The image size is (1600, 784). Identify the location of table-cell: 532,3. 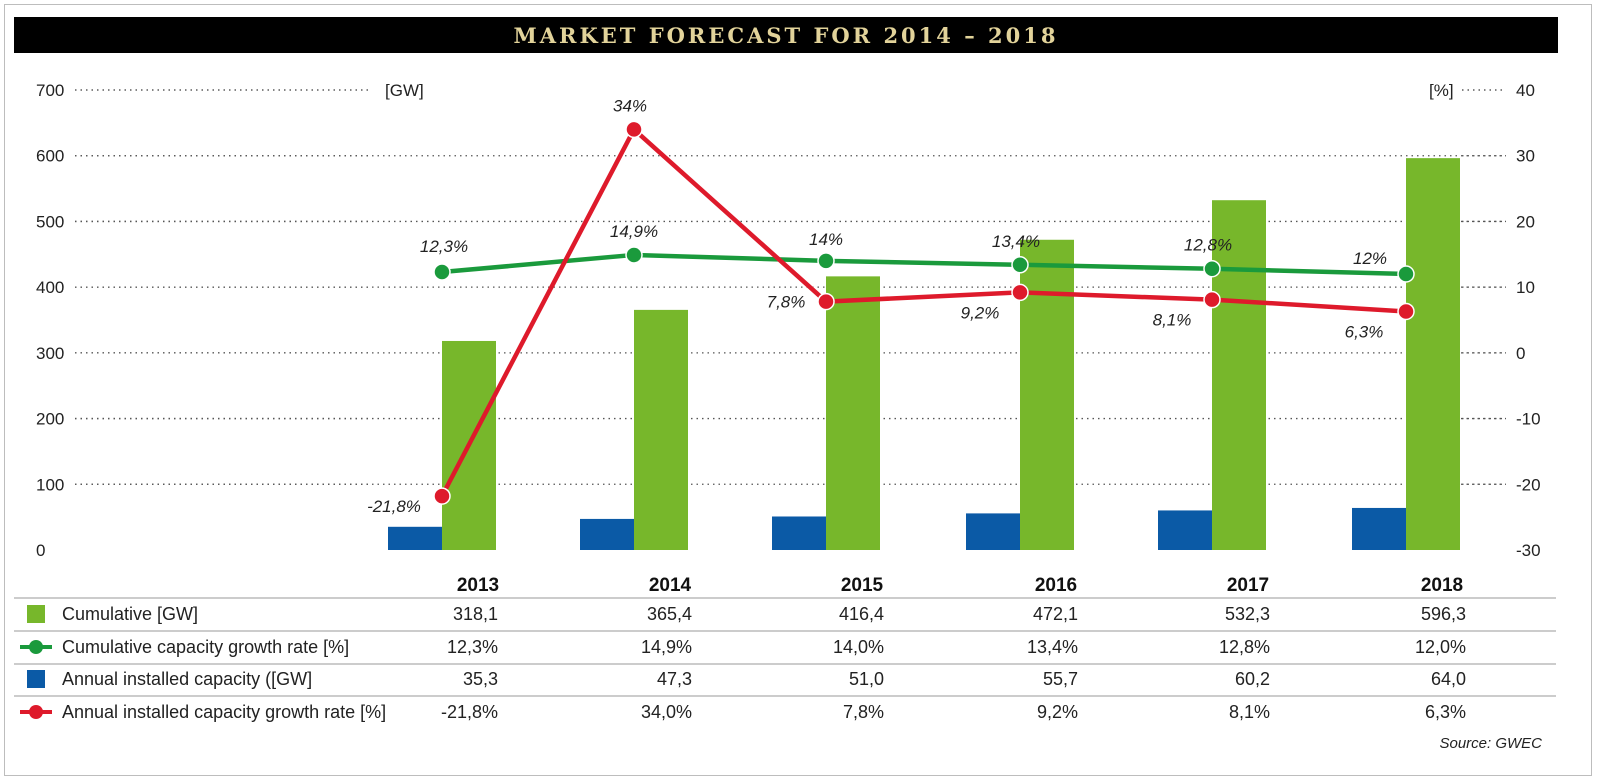
(1247, 614).